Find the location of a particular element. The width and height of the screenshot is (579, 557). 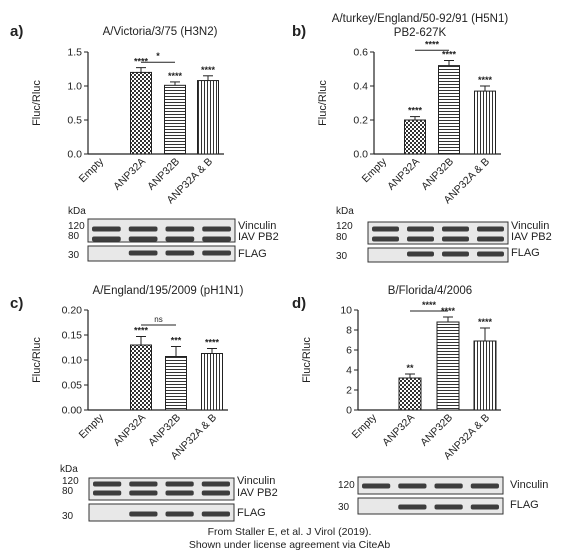

footer-line-2: Shown under license agreement via CiteAb is located at coordinates (289, 545).